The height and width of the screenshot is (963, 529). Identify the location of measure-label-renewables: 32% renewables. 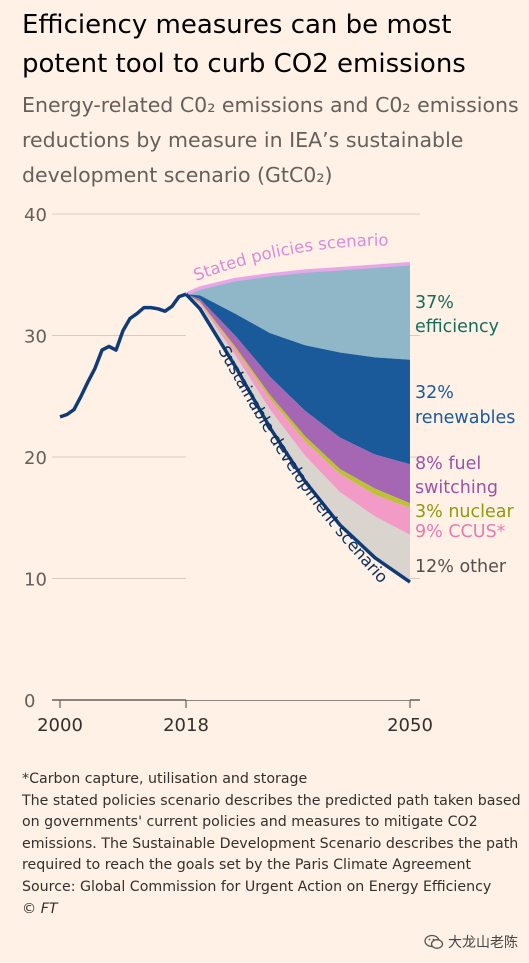
(465, 405).